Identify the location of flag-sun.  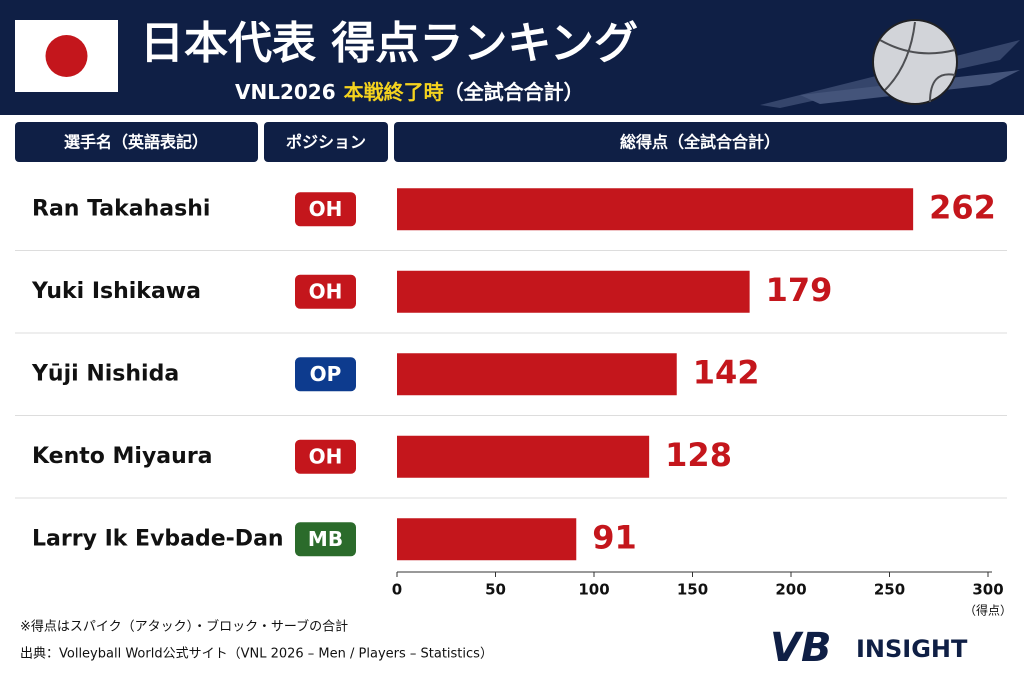
(66, 56).